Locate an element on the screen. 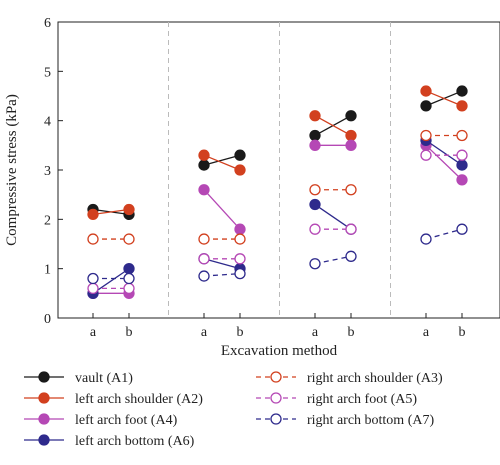 The image size is (500, 465). legend-label: left arch bottom (A6) is located at coordinates (135, 441).